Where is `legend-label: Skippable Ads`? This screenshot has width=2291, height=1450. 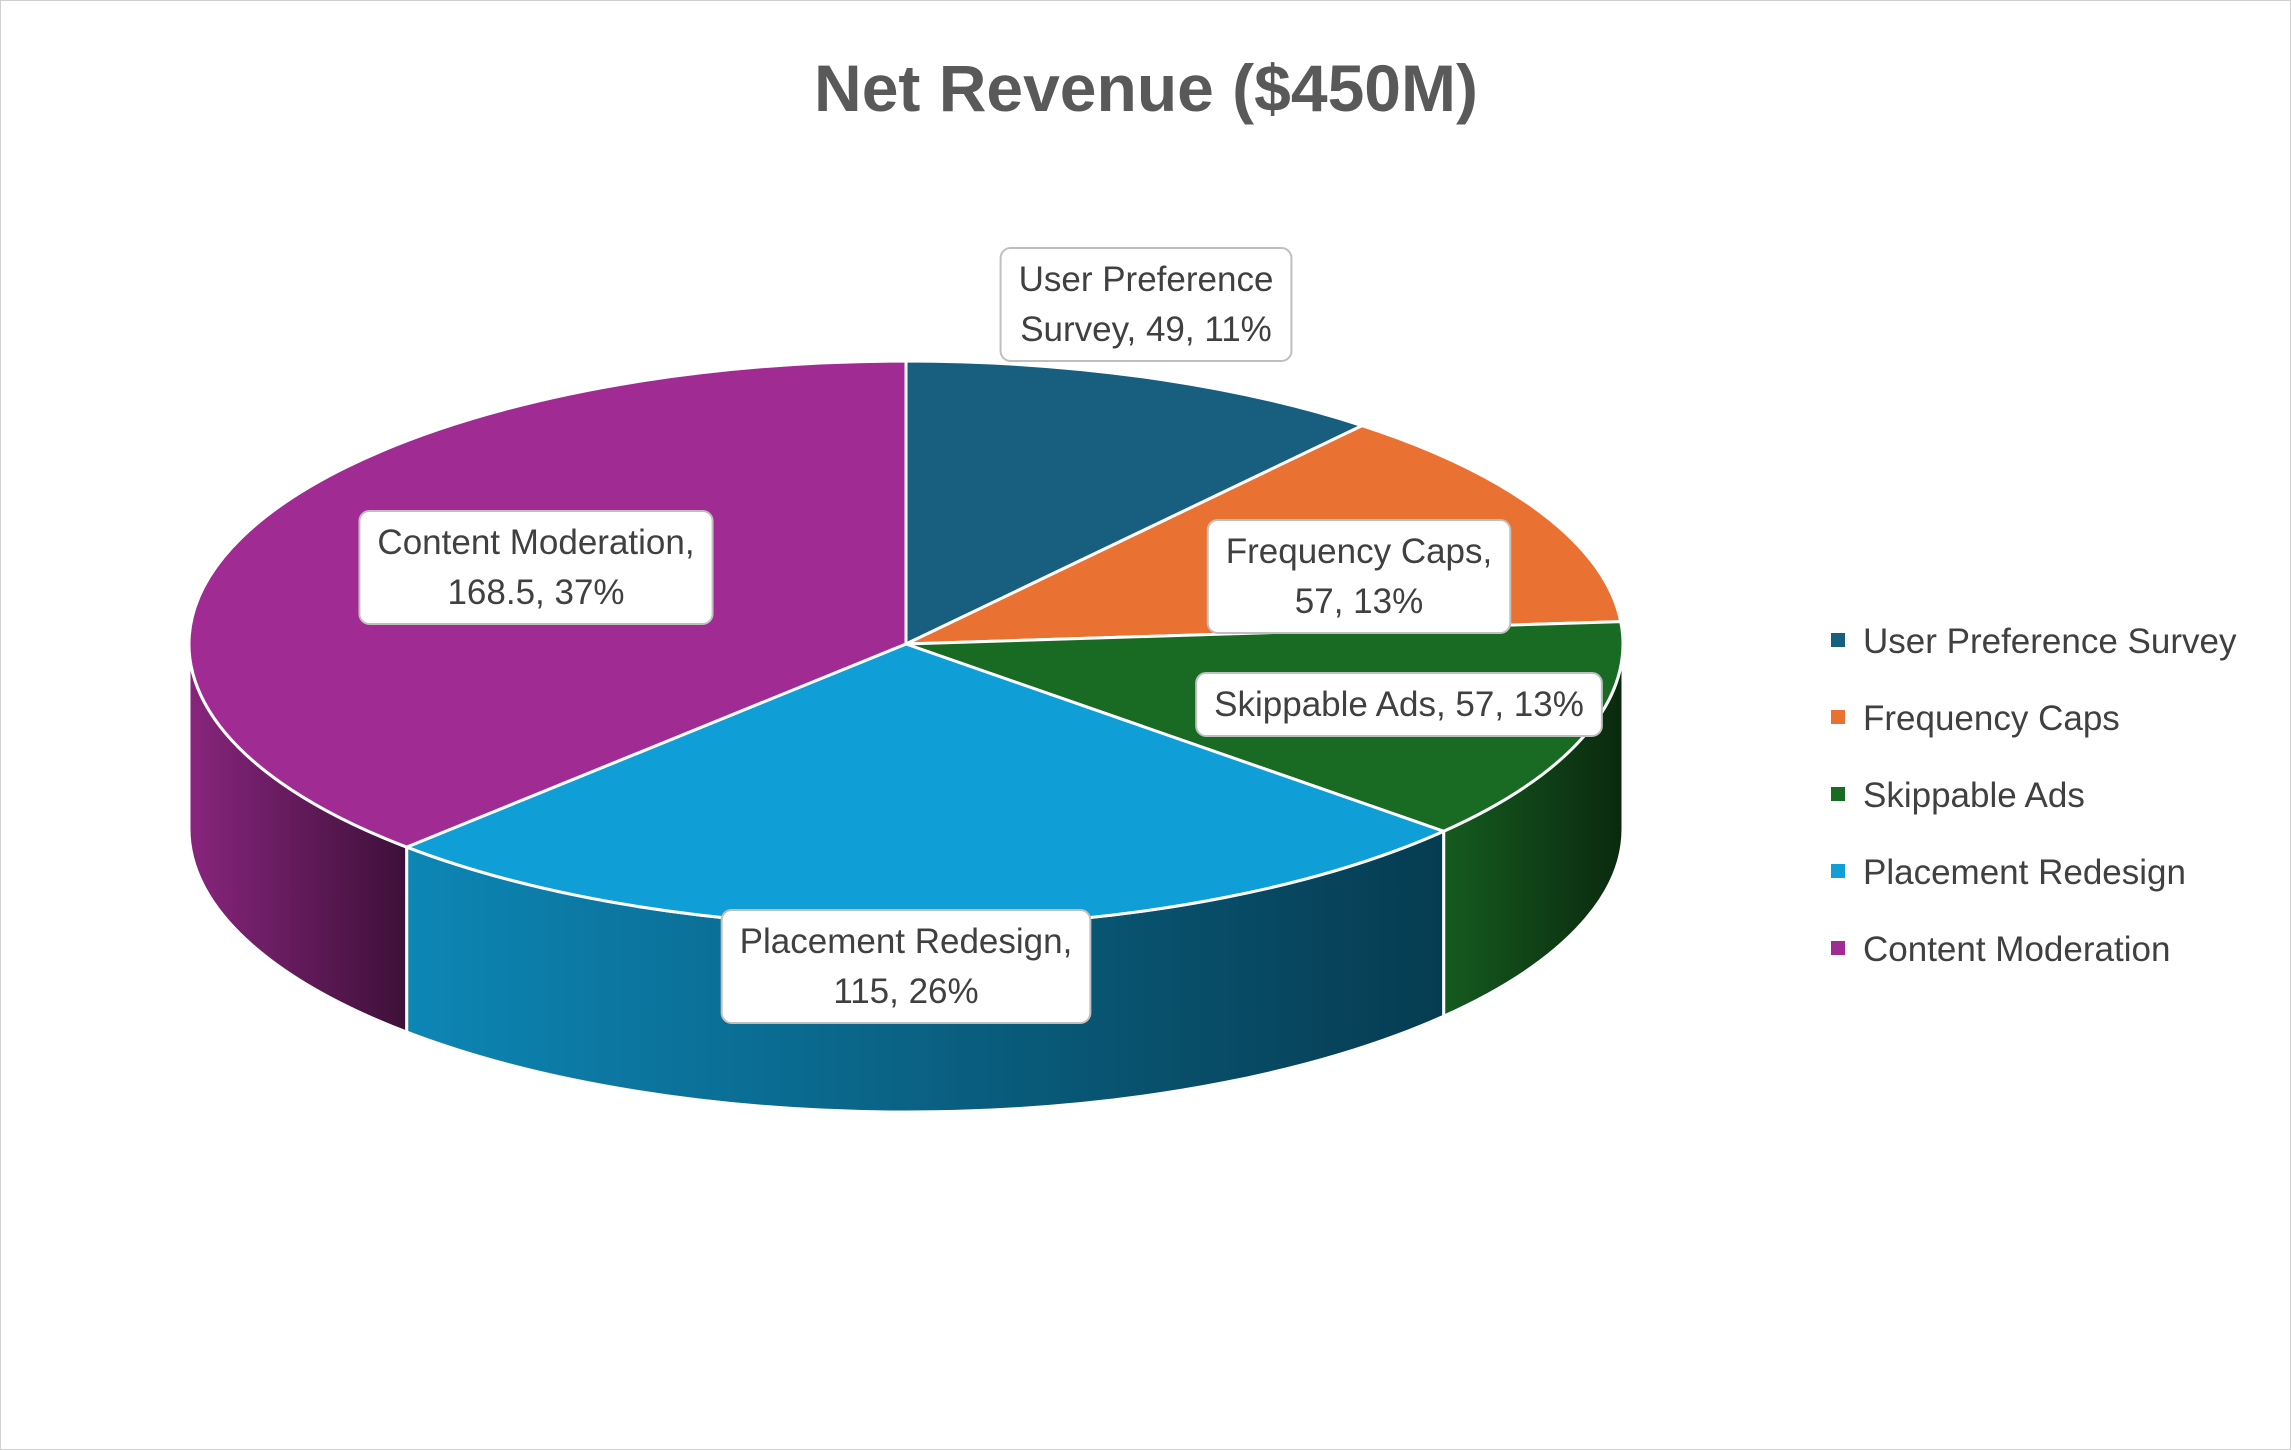 legend-label: Skippable Ads is located at coordinates (1974, 795).